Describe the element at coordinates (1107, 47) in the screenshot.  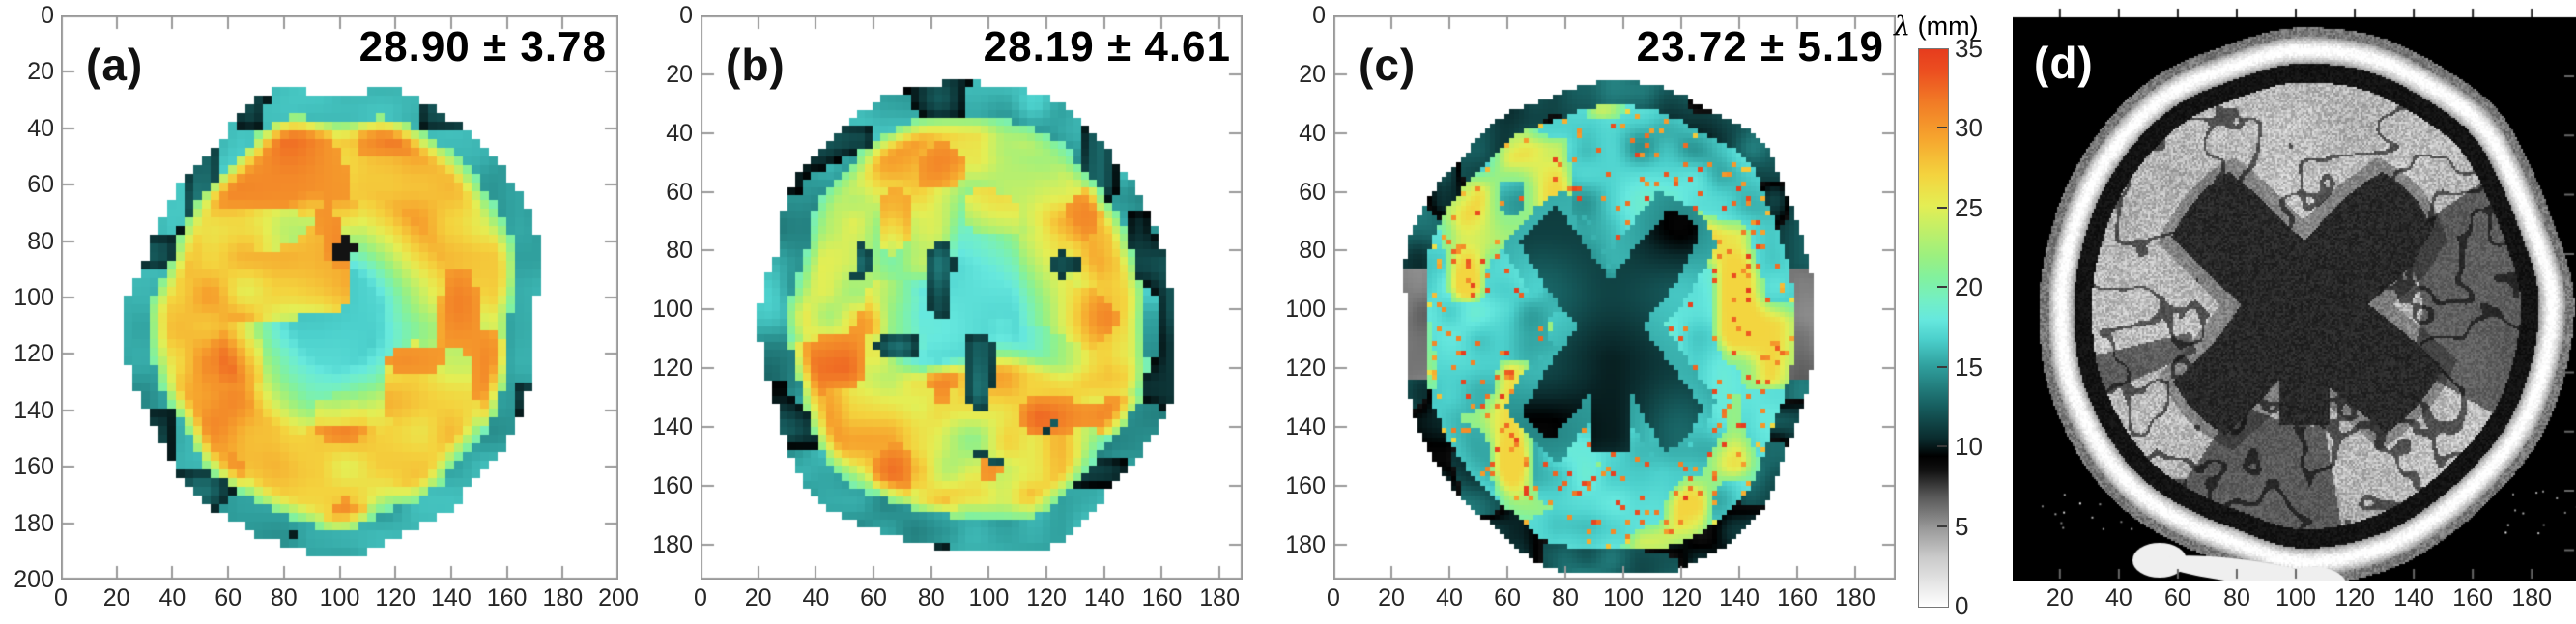
I see `annotation-mean-std-b: 28.19 ± 4.61` at that location.